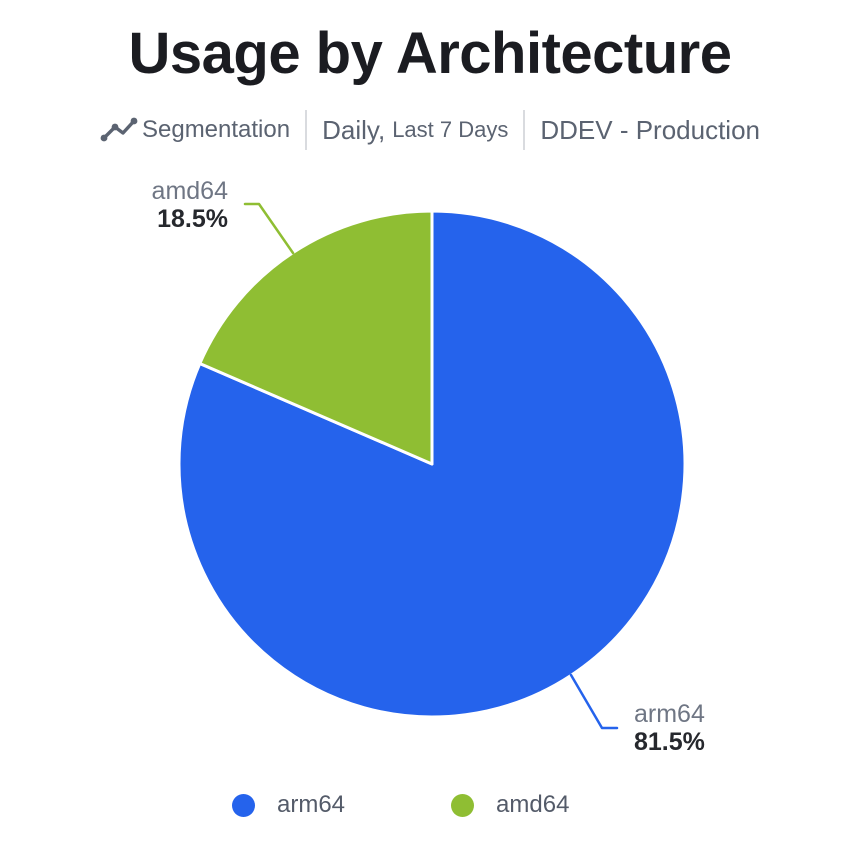  Describe the element at coordinates (216, 129) in the screenshot. I see `segmentation-label: Segmentation` at that location.